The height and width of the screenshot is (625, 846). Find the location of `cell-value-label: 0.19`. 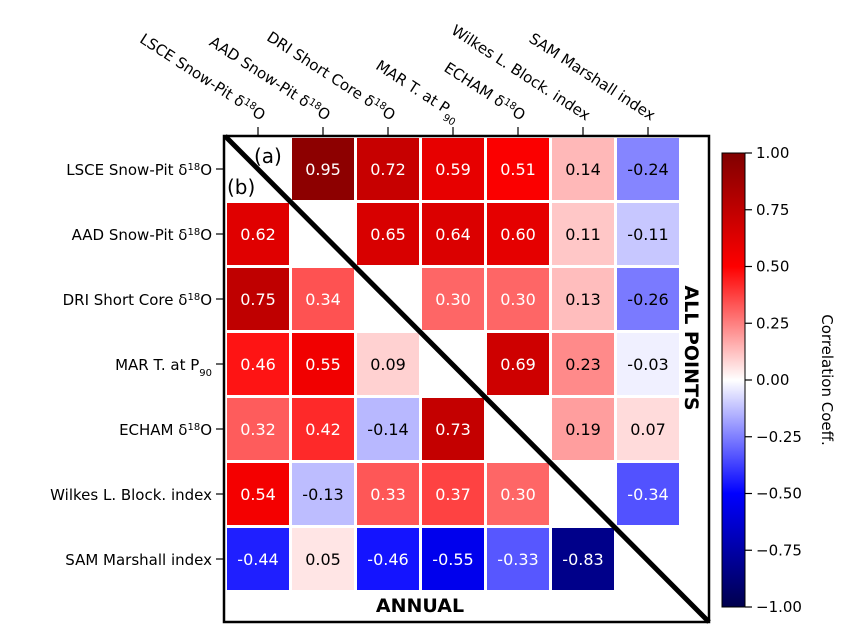

cell-value-label: 0.19 is located at coordinates (583, 429).